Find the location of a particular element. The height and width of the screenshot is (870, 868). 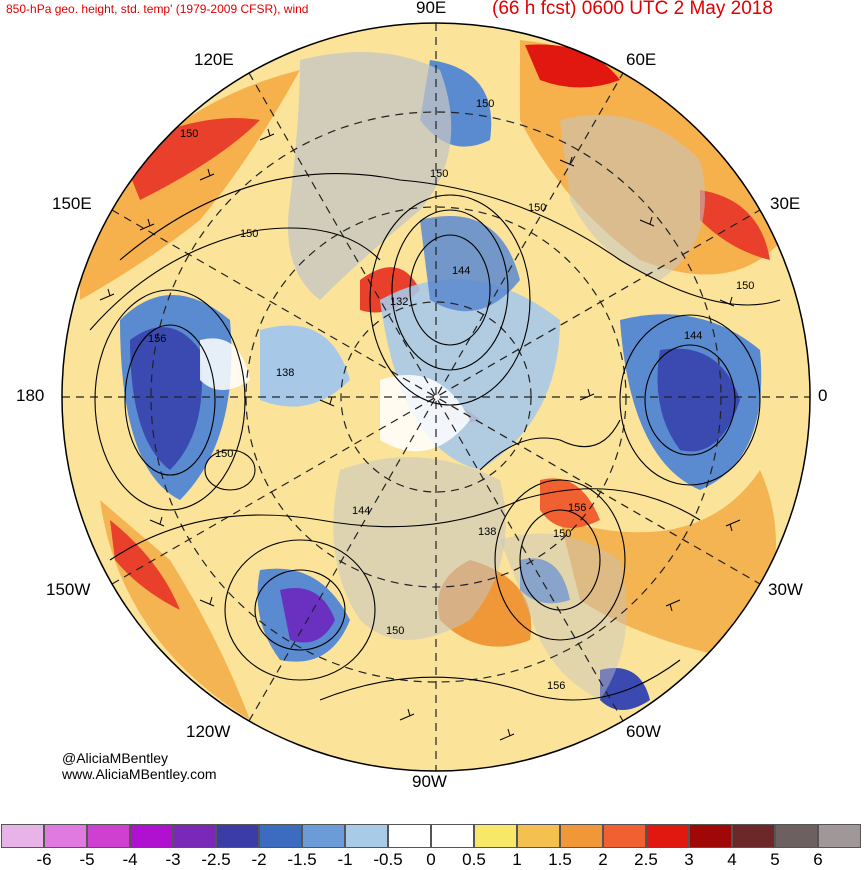

lon-label-180: 180 is located at coordinates (30, 395).